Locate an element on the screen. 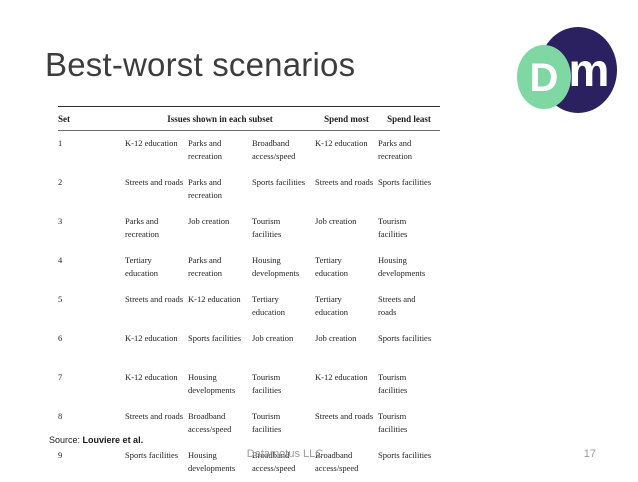  cell-set: 5 is located at coordinates (91, 306).